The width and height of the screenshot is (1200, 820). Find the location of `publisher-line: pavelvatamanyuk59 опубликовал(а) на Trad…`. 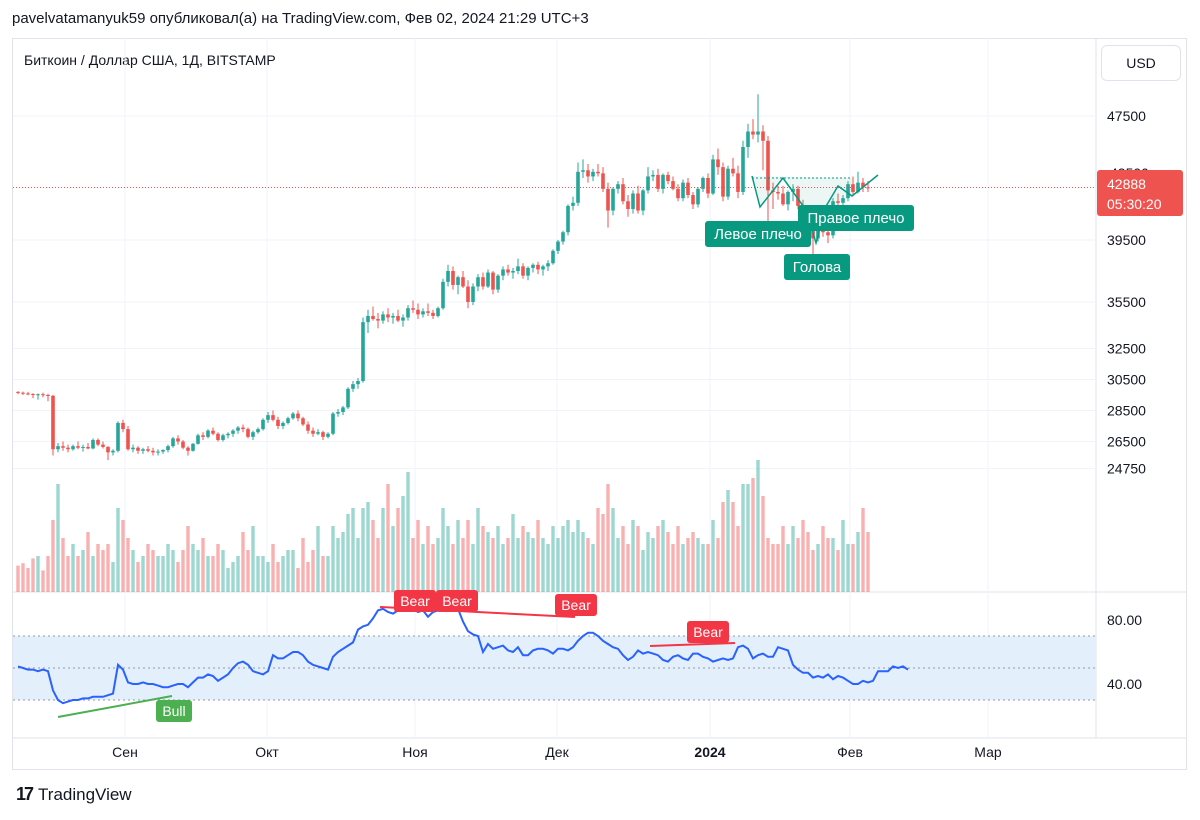

publisher-line: pavelvatamanyuk59 опубликовал(а) на Trad… is located at coordinates (300, 18).